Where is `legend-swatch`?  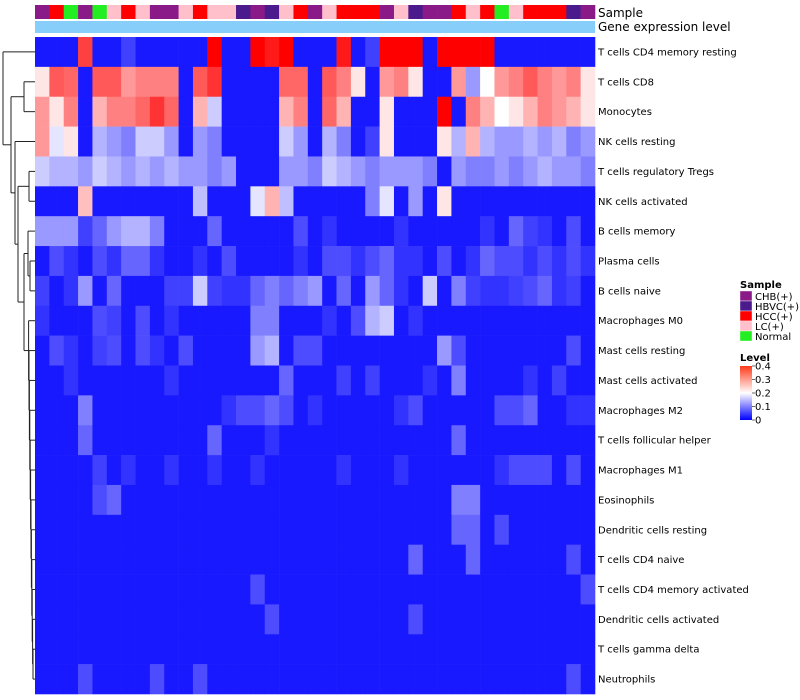 legend-swatch is located at coordinates (746, 306).